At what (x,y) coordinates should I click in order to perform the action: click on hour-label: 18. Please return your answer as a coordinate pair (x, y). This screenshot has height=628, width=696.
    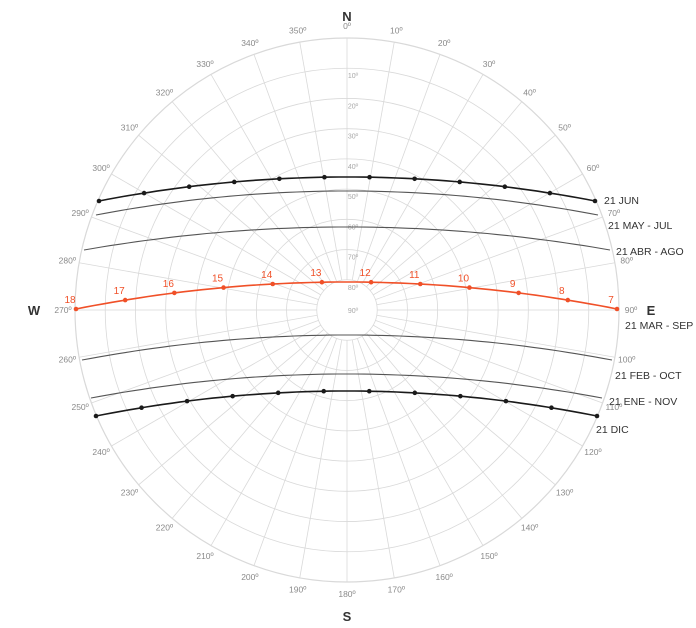
    Looking at the image, I should click on (70, 300).